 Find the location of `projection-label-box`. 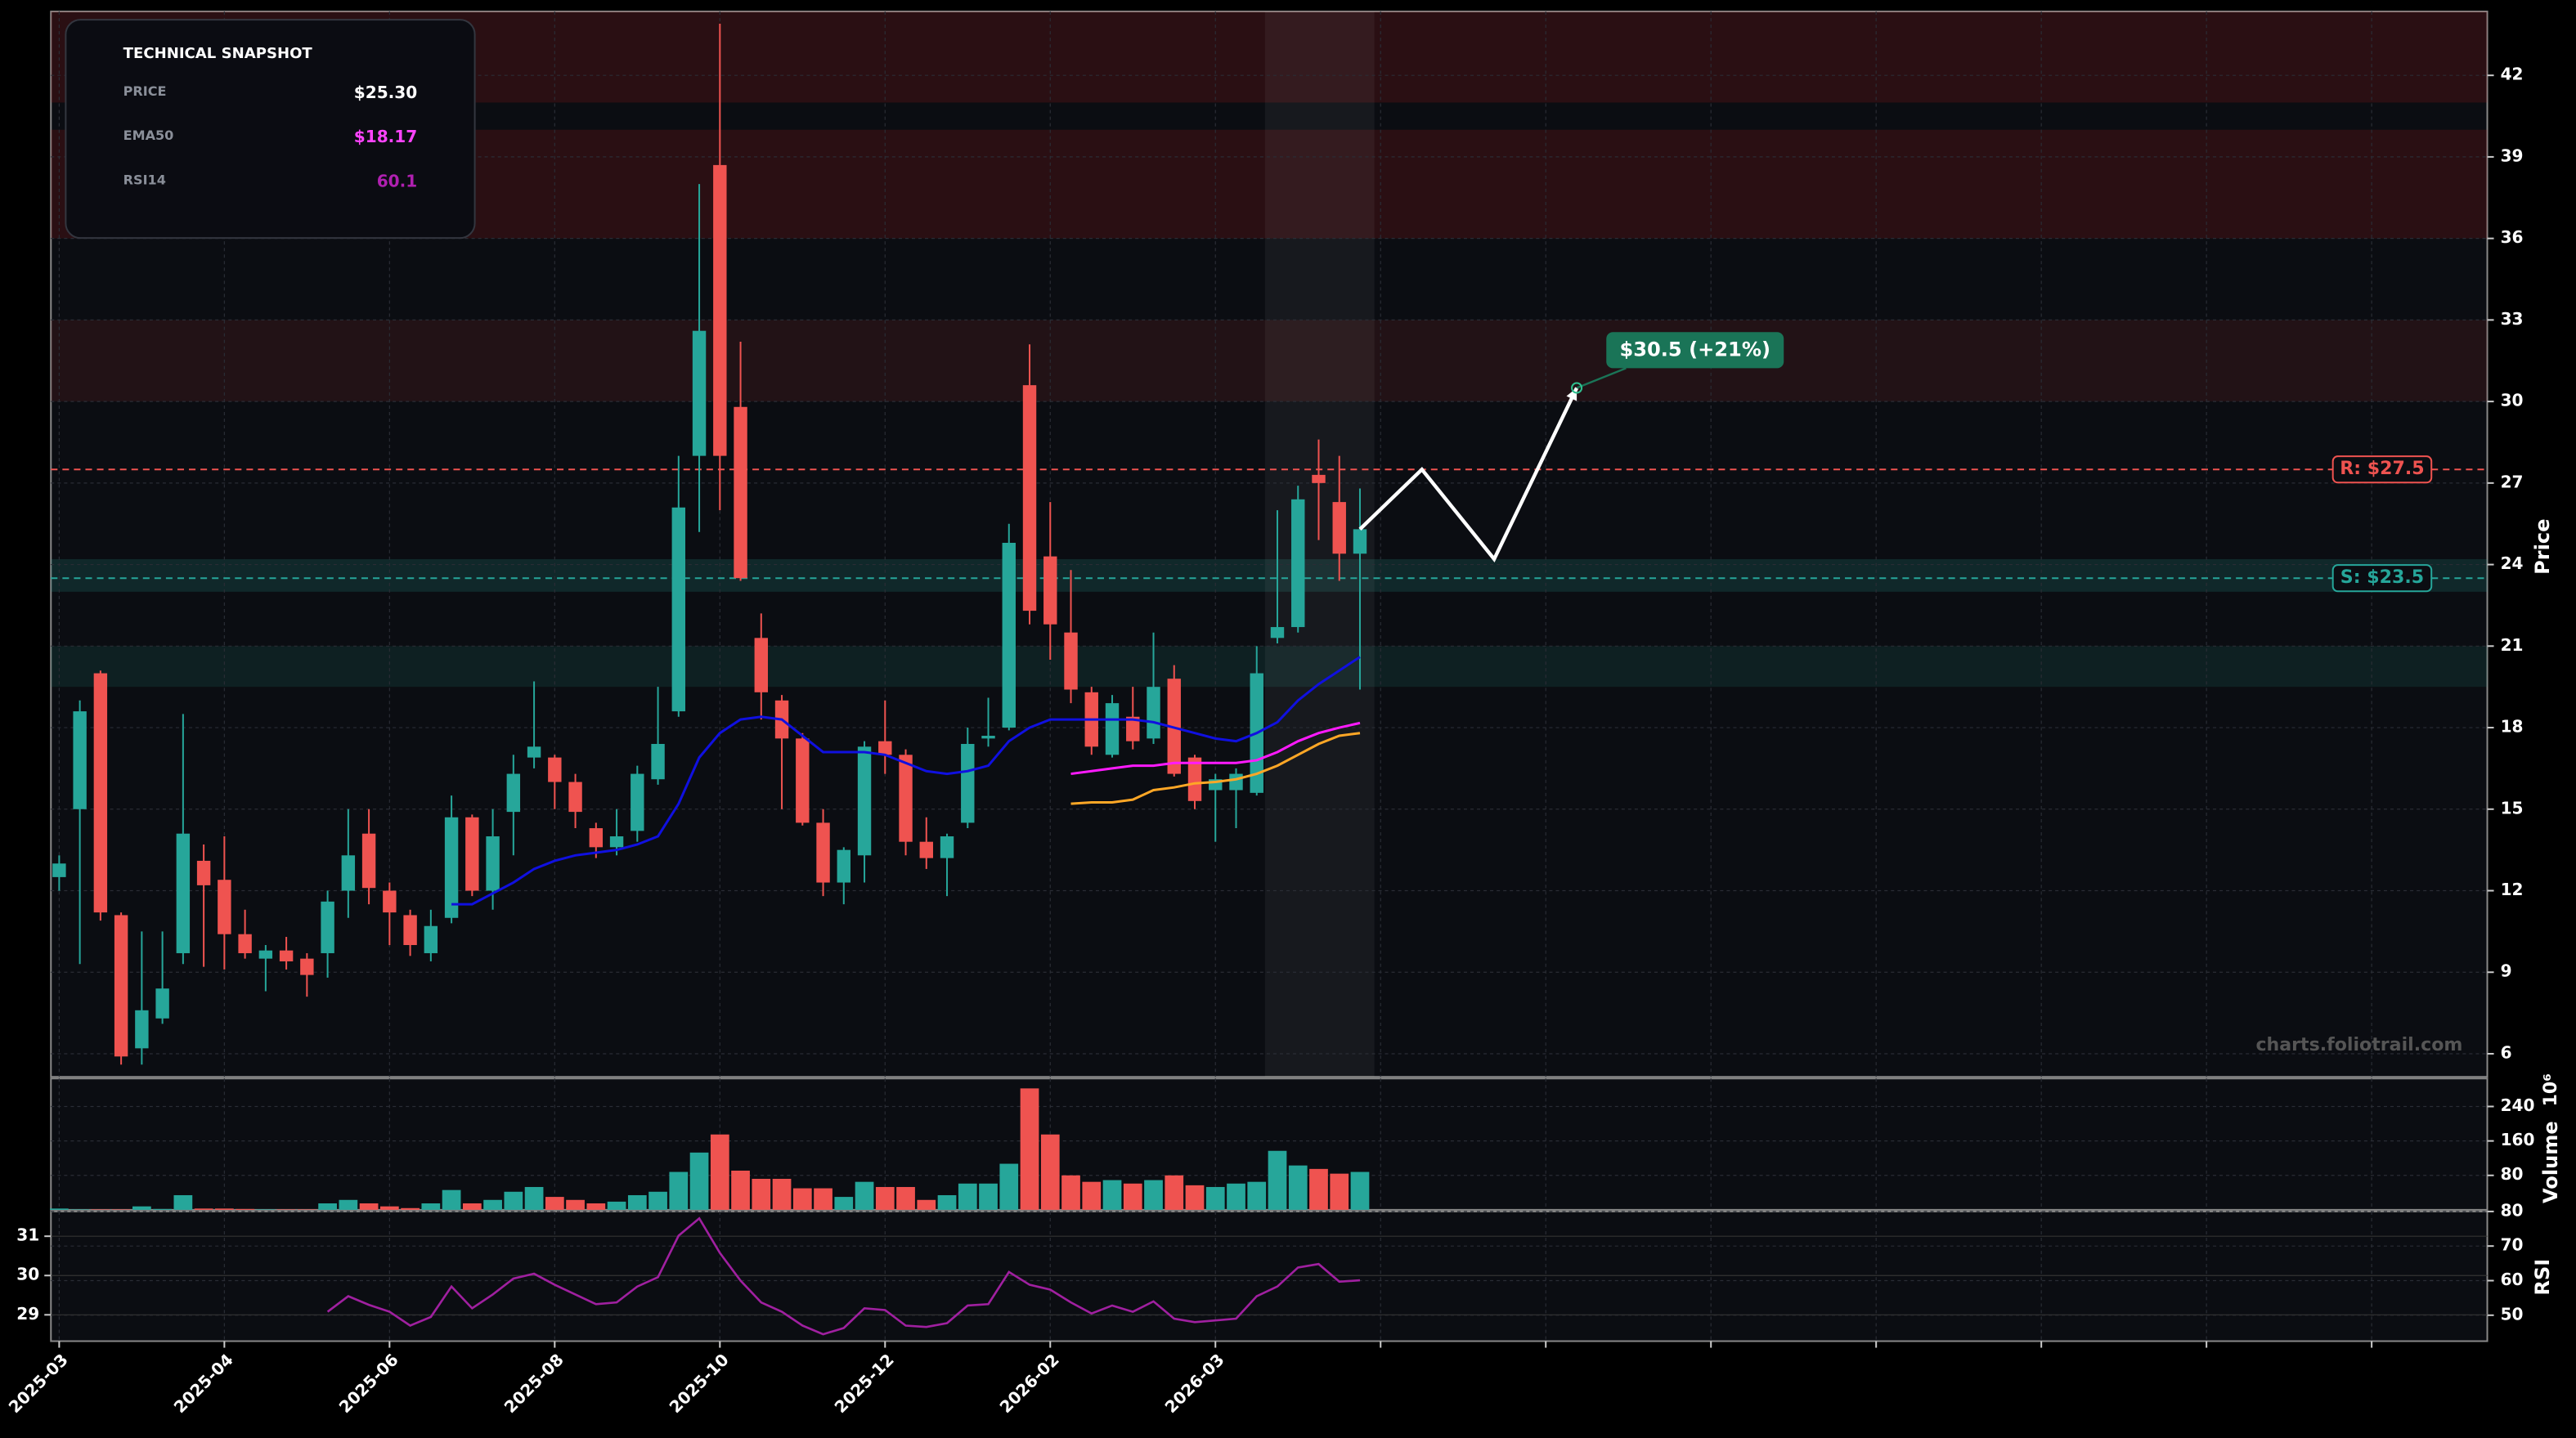

projection-label-box is located at coordinates (1695, 350).